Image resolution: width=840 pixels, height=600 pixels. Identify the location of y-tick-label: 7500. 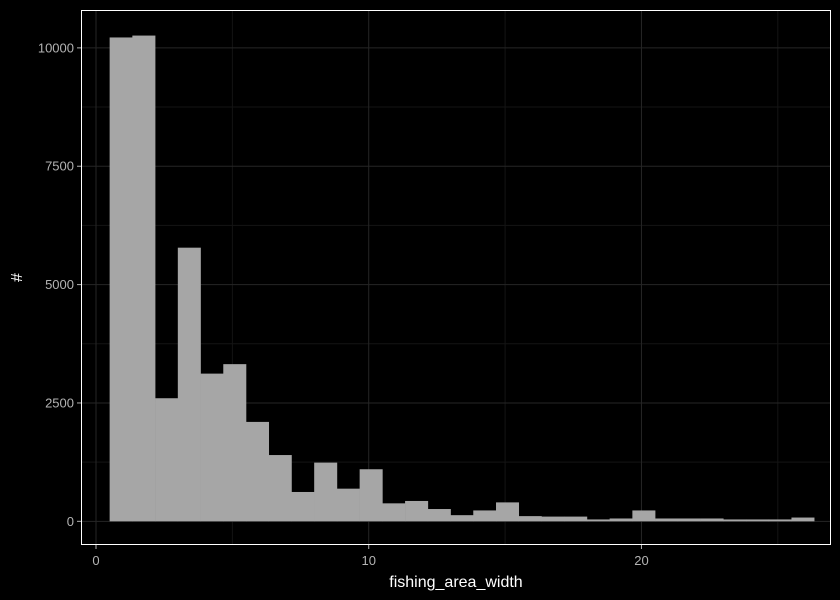
(59, 166).